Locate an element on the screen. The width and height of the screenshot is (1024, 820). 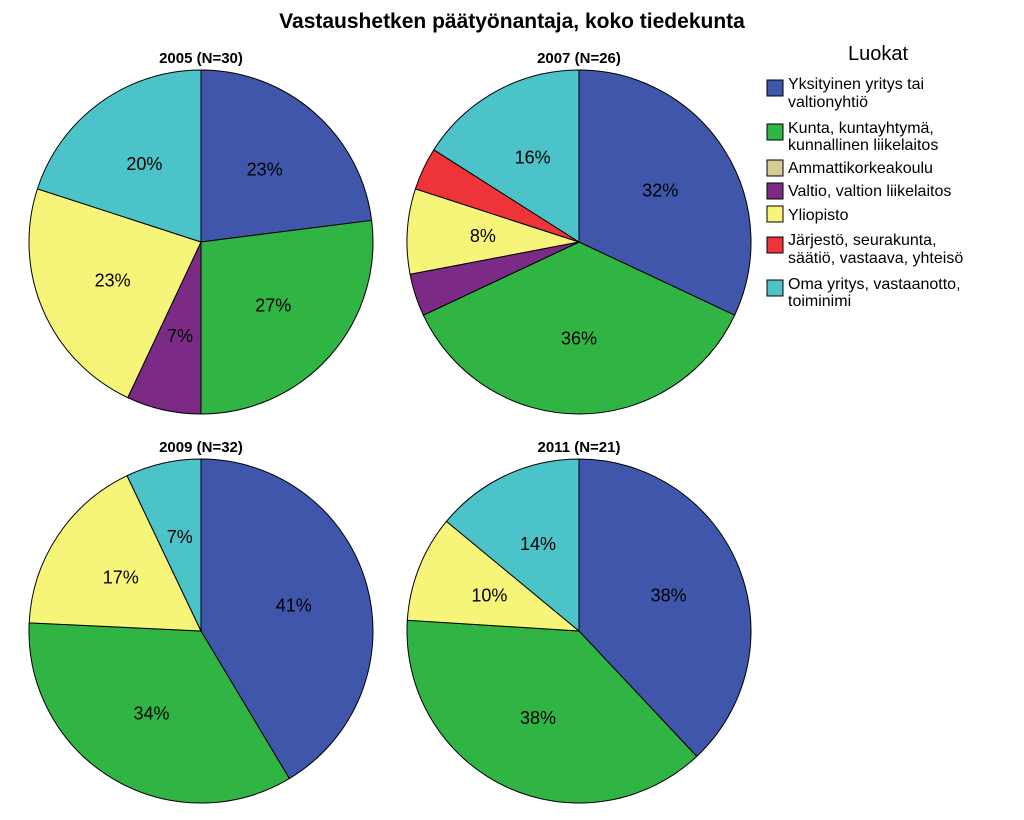
slice-label: 36% is located at coordinates (579, 338).